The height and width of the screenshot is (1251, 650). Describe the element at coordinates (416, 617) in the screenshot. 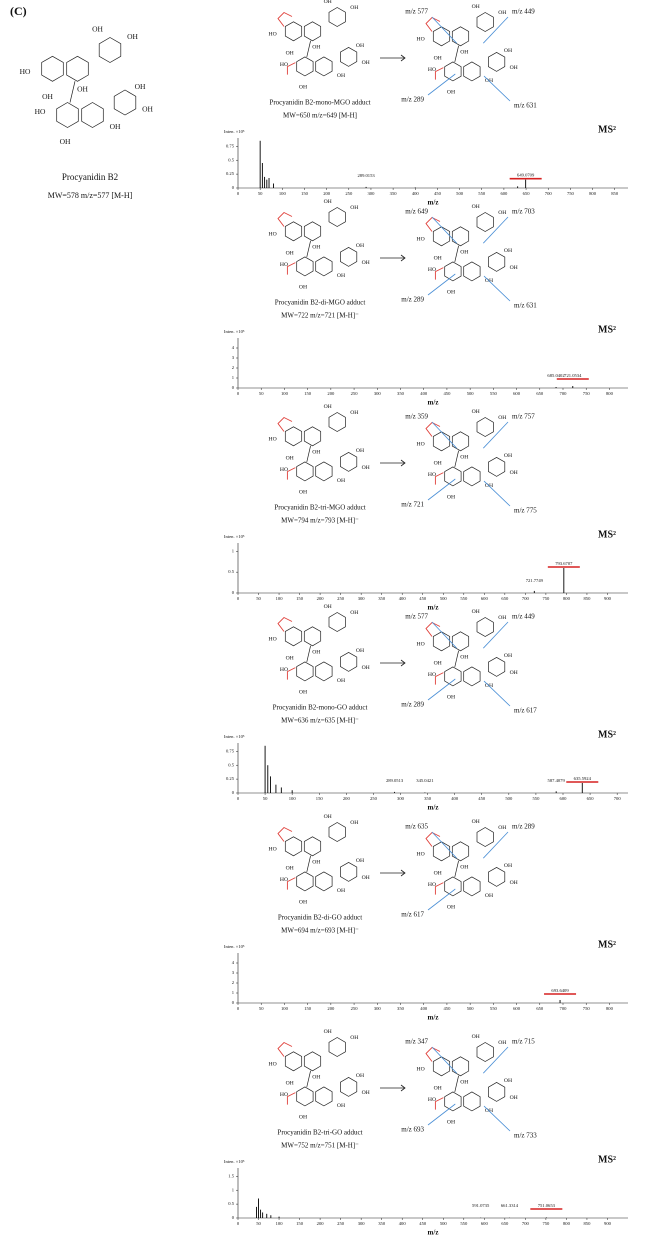

I see `fragment-label: m/z 577` at that location.